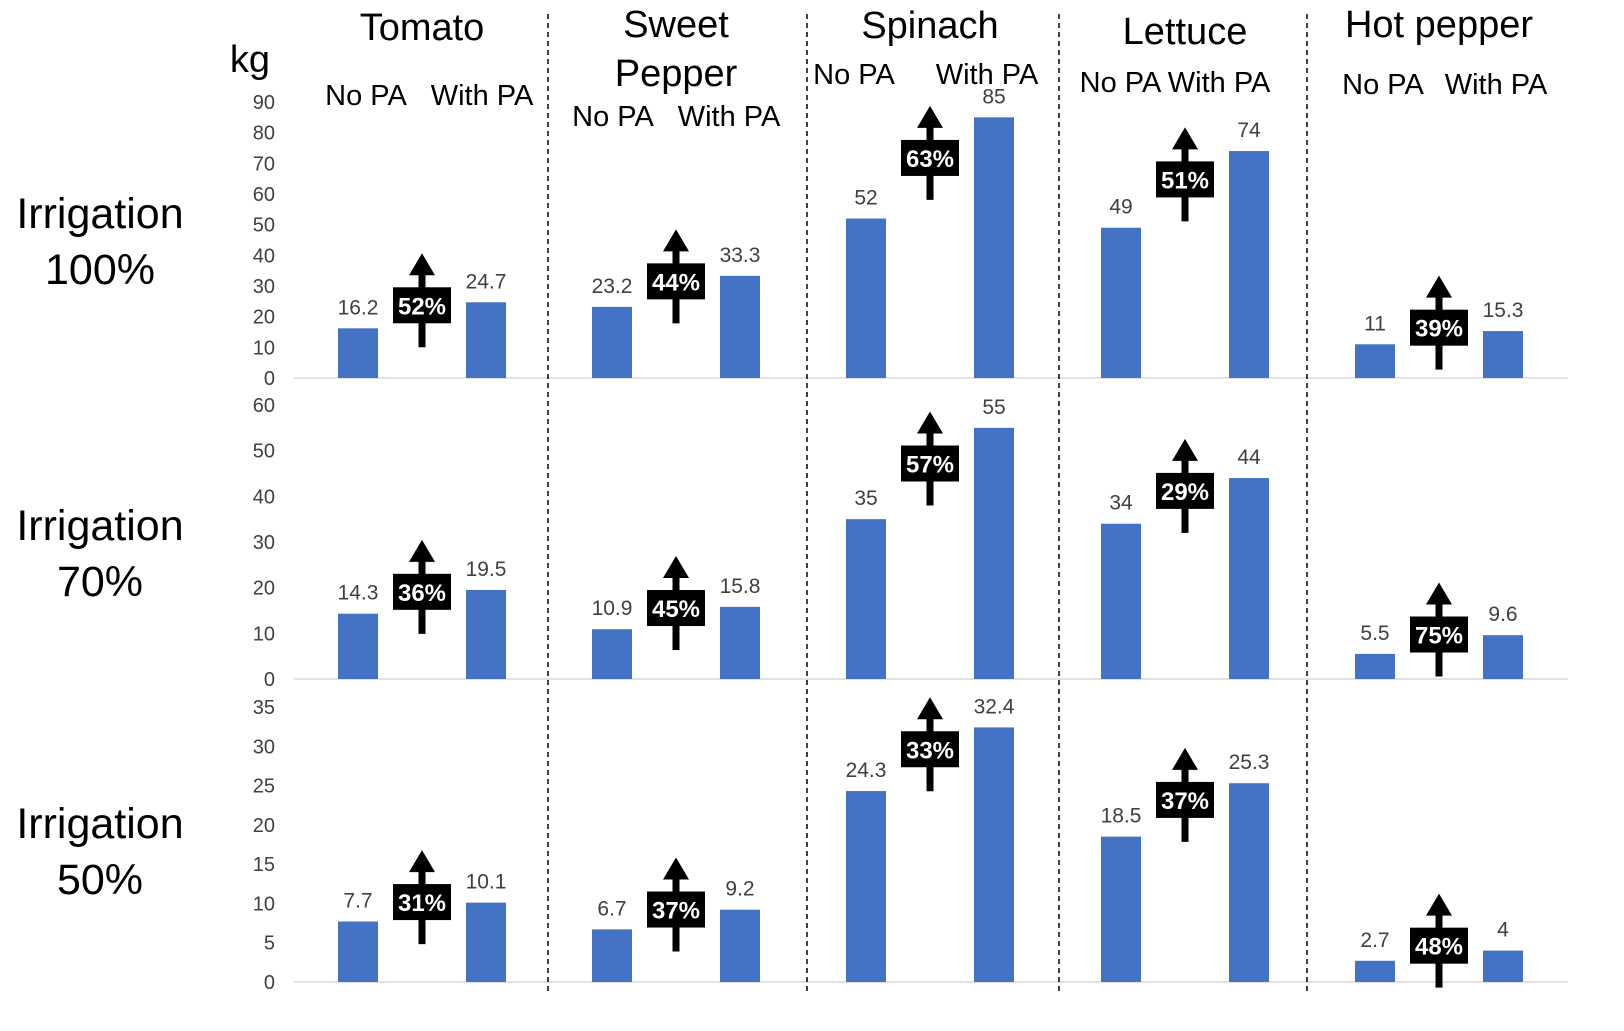  I want to click on bar-value-label: 44, so click(1249, 457).